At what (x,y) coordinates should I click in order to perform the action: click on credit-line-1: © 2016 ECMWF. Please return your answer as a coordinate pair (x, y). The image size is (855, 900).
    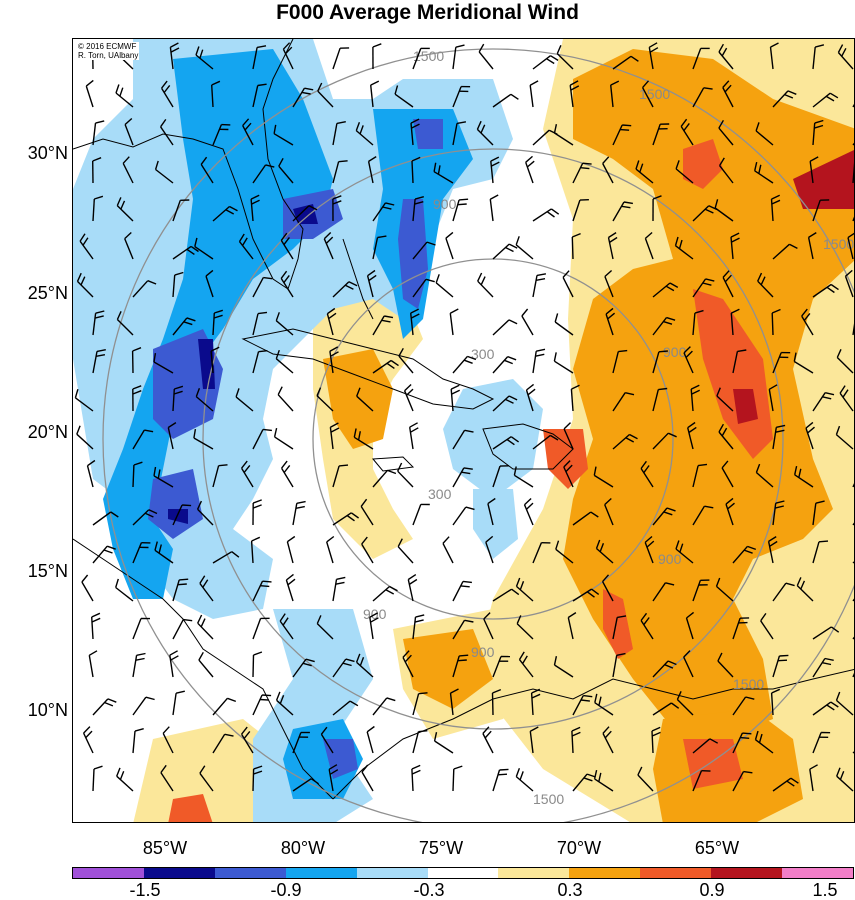
    Looking at the image, I should click on (107, 46).